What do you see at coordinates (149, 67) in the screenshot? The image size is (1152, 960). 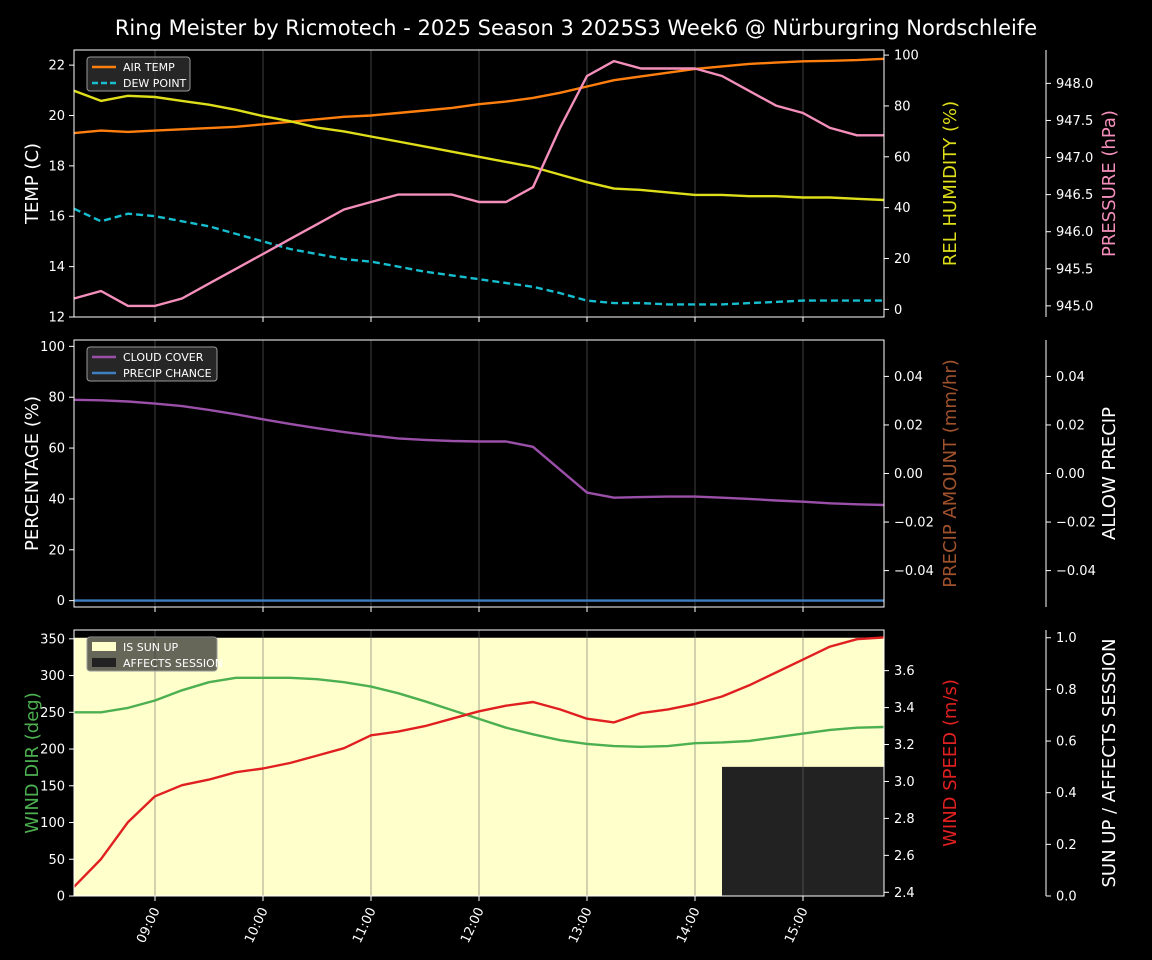 I see `legend-label: AIR TEMP` at bounding box center [149, 67].